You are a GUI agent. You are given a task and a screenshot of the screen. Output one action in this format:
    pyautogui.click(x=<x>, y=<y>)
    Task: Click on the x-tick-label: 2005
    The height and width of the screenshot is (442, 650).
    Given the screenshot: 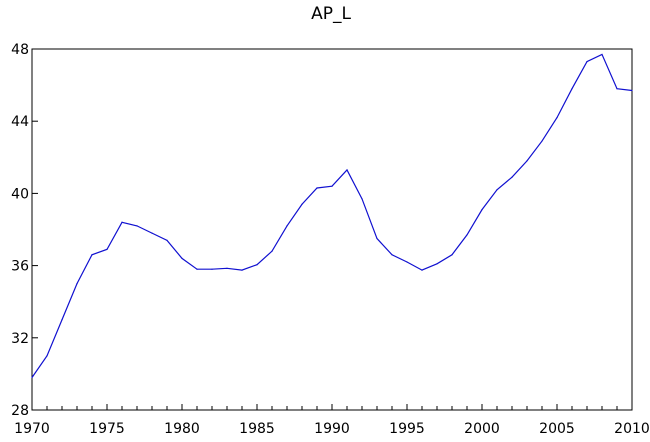 What is the action you would take?
    pyautogui.click(x=557, y=429)
    